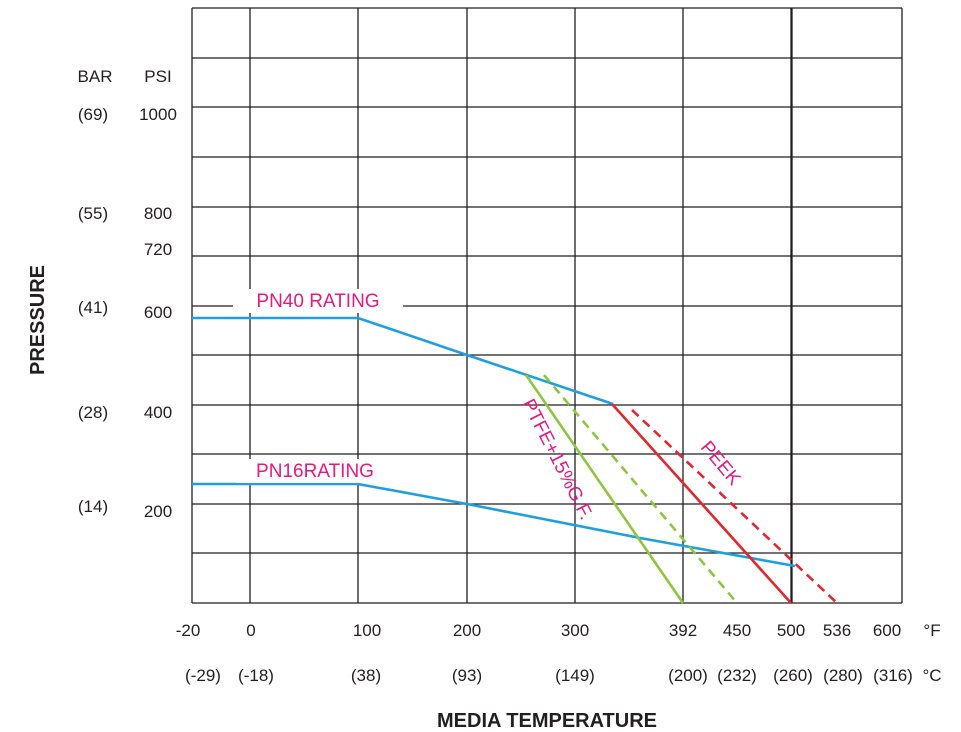 This screenshot has height=732, width=961. What do you see at coordinates (893, 675) in the screenshot?
I see `x-tick-c: (316)` at bounding box center [893, 675].